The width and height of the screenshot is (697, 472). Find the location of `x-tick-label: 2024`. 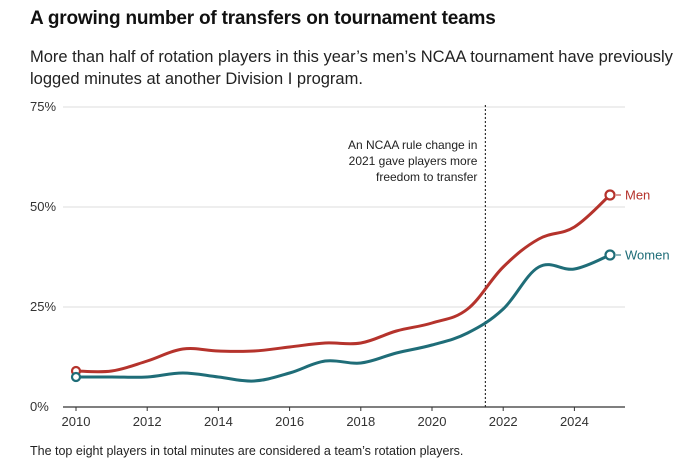

x-tick-label: 2024 is located at coordinates (574, 421).